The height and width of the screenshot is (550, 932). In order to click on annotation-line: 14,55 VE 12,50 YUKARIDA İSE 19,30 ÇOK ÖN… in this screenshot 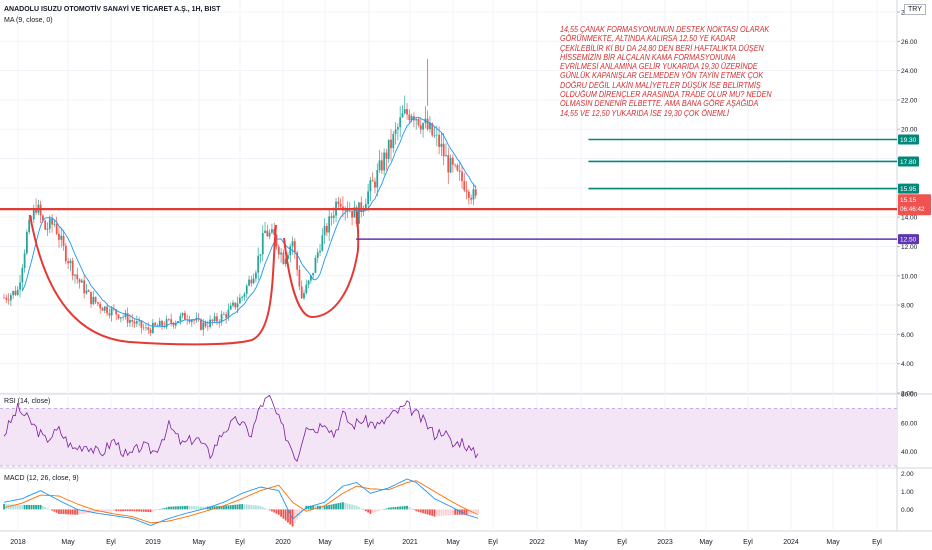, I will do `click(644, 112)`.